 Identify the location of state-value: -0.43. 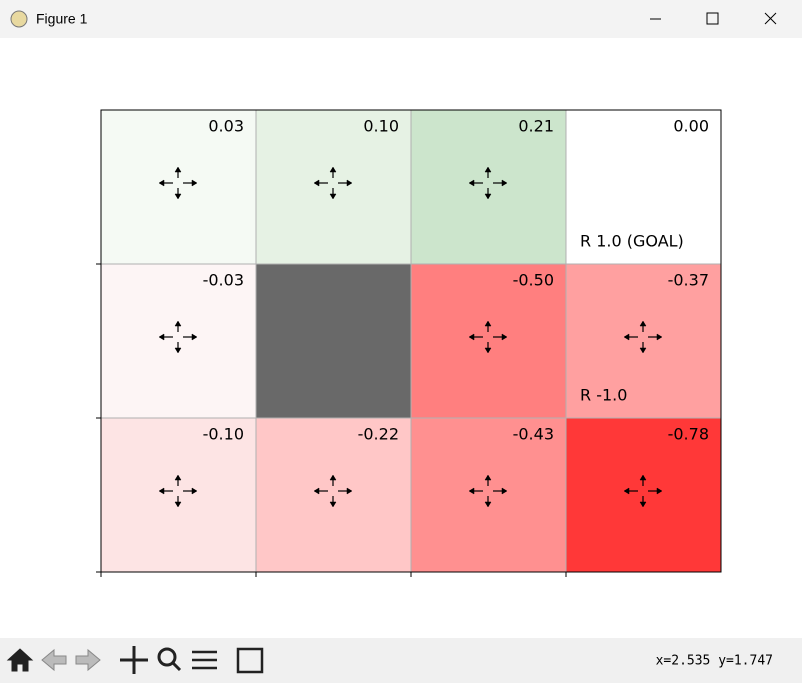
(533, 434).